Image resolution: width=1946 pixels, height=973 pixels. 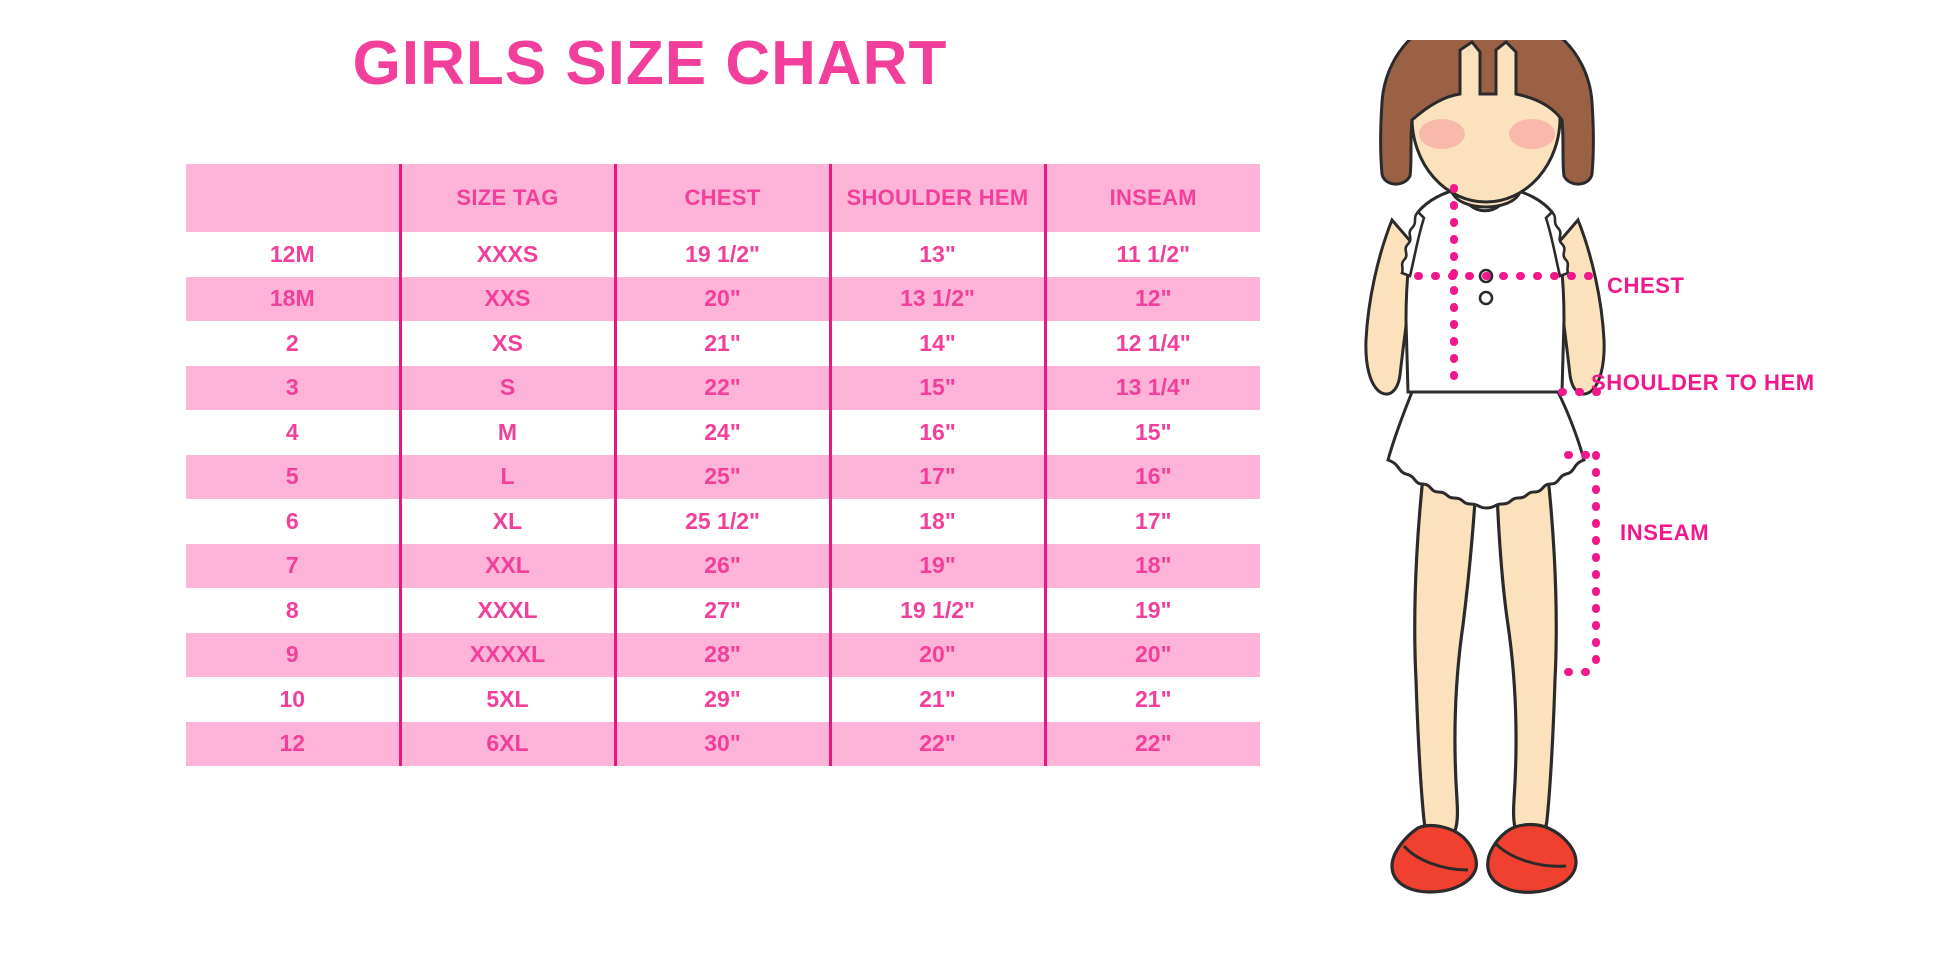 I want to click on cell-size-tag: XXXL, so click(x=506, y=610).